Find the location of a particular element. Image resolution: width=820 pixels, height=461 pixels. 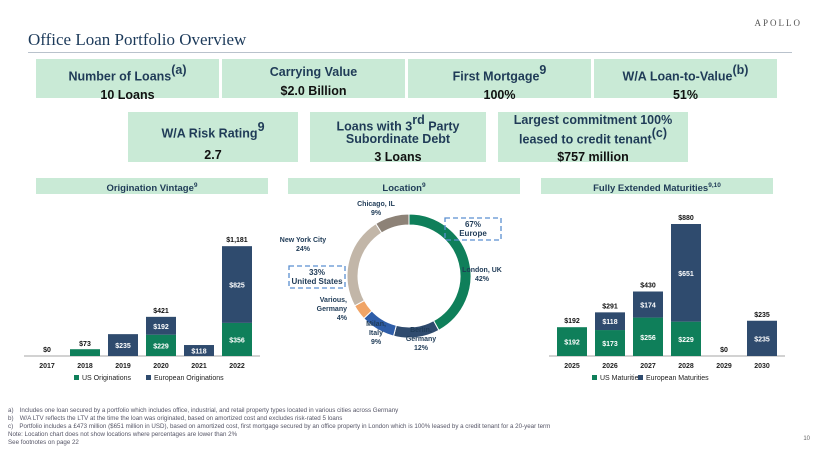

legend-label-us: US Maturities is located at coordinates (621, 378).